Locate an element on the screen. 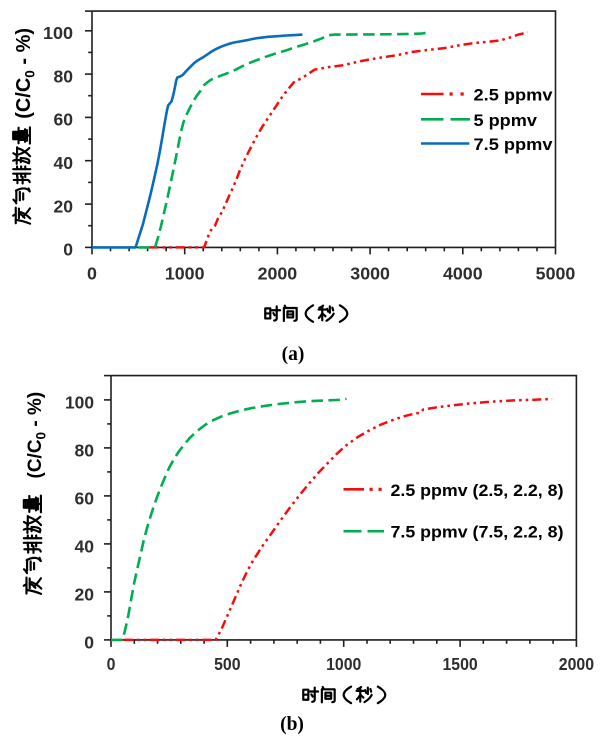 The width and height of the screenshot is (600, 736). svg-text: 2.5 ppmv is located at coordinates (514, 95).